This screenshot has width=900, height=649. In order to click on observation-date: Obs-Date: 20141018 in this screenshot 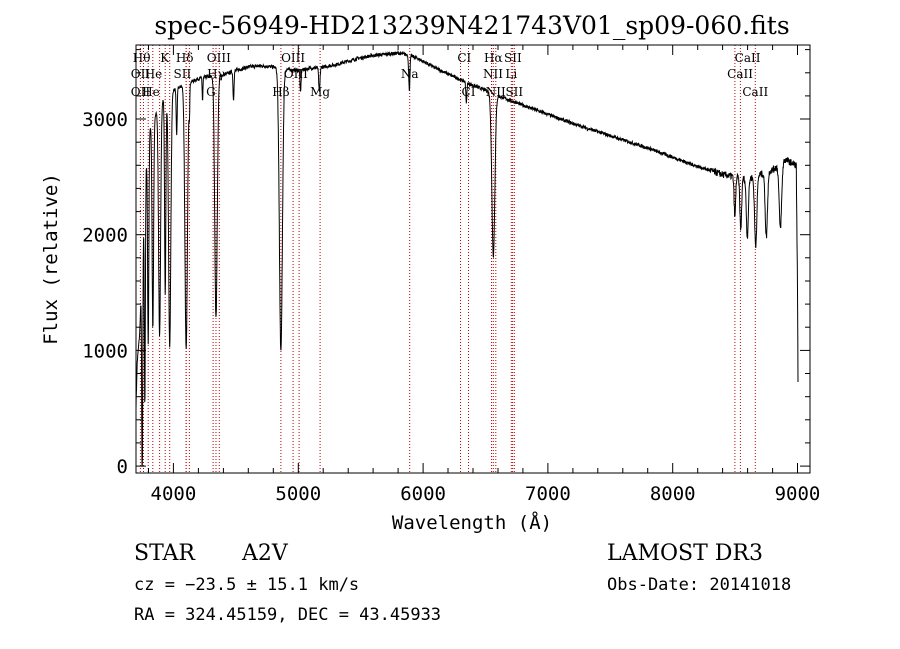, I will do `click(699, 585)`.